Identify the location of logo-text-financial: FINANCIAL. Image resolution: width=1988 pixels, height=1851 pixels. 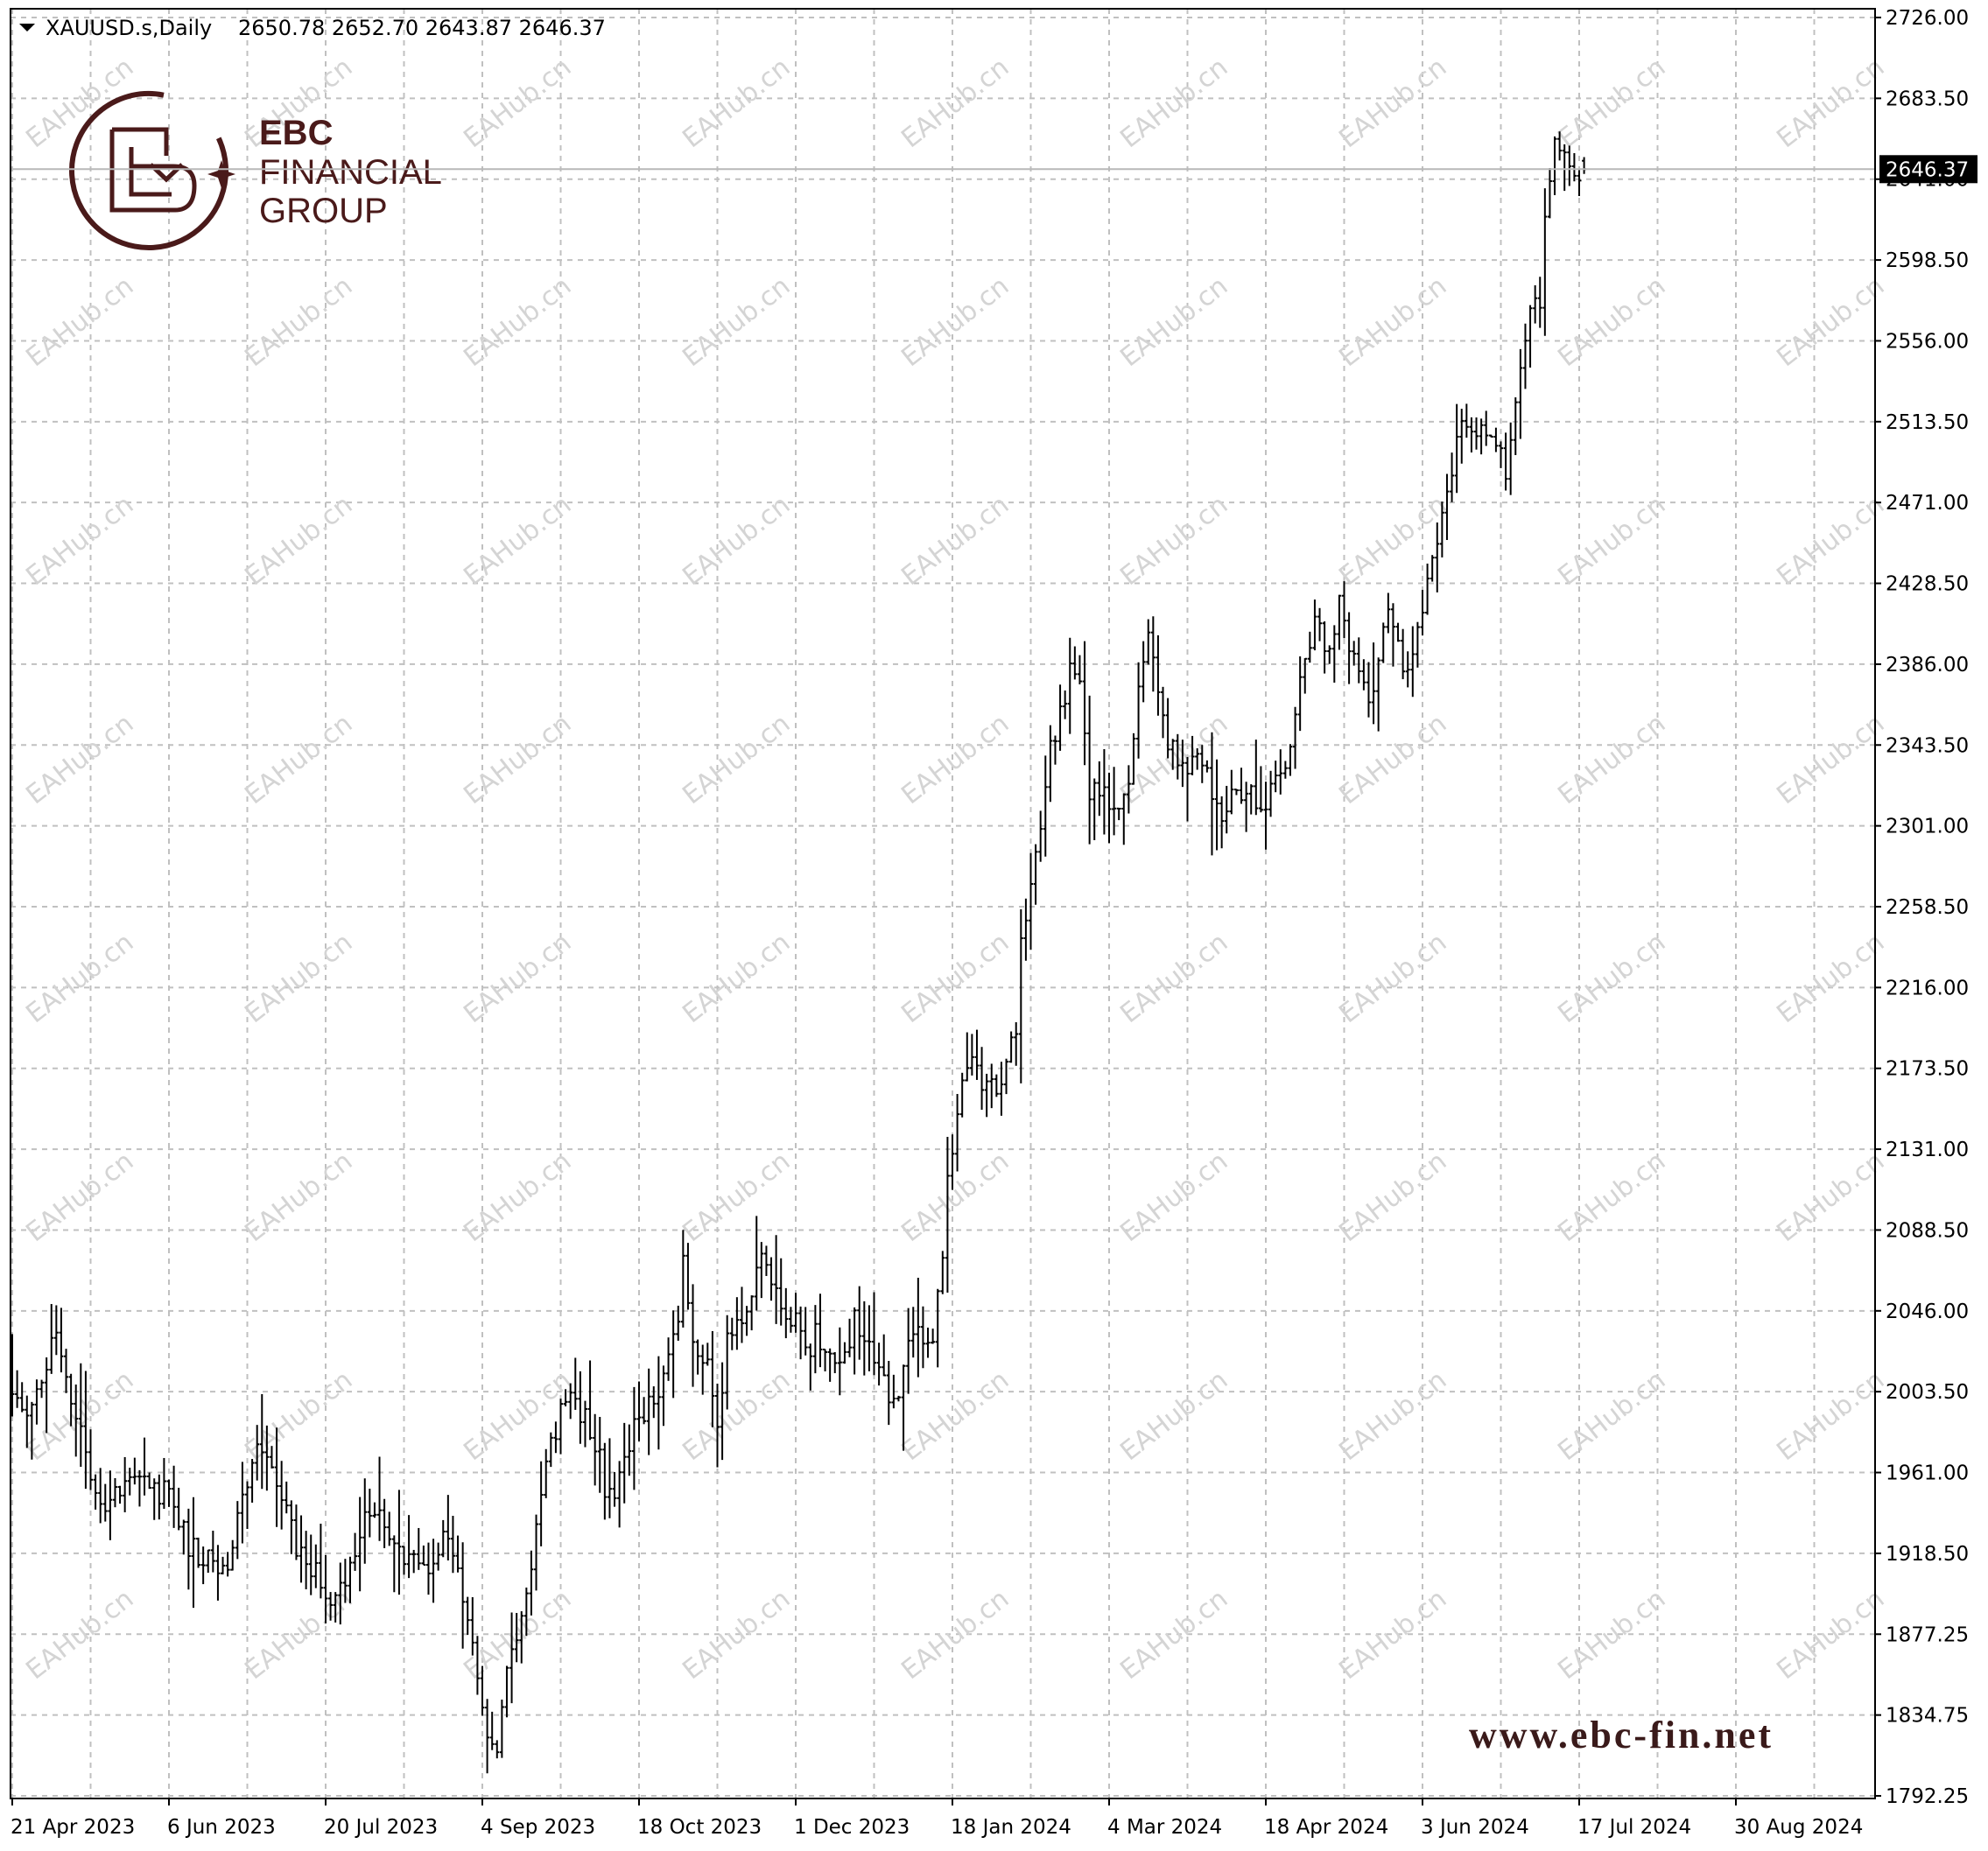
(351, 173).